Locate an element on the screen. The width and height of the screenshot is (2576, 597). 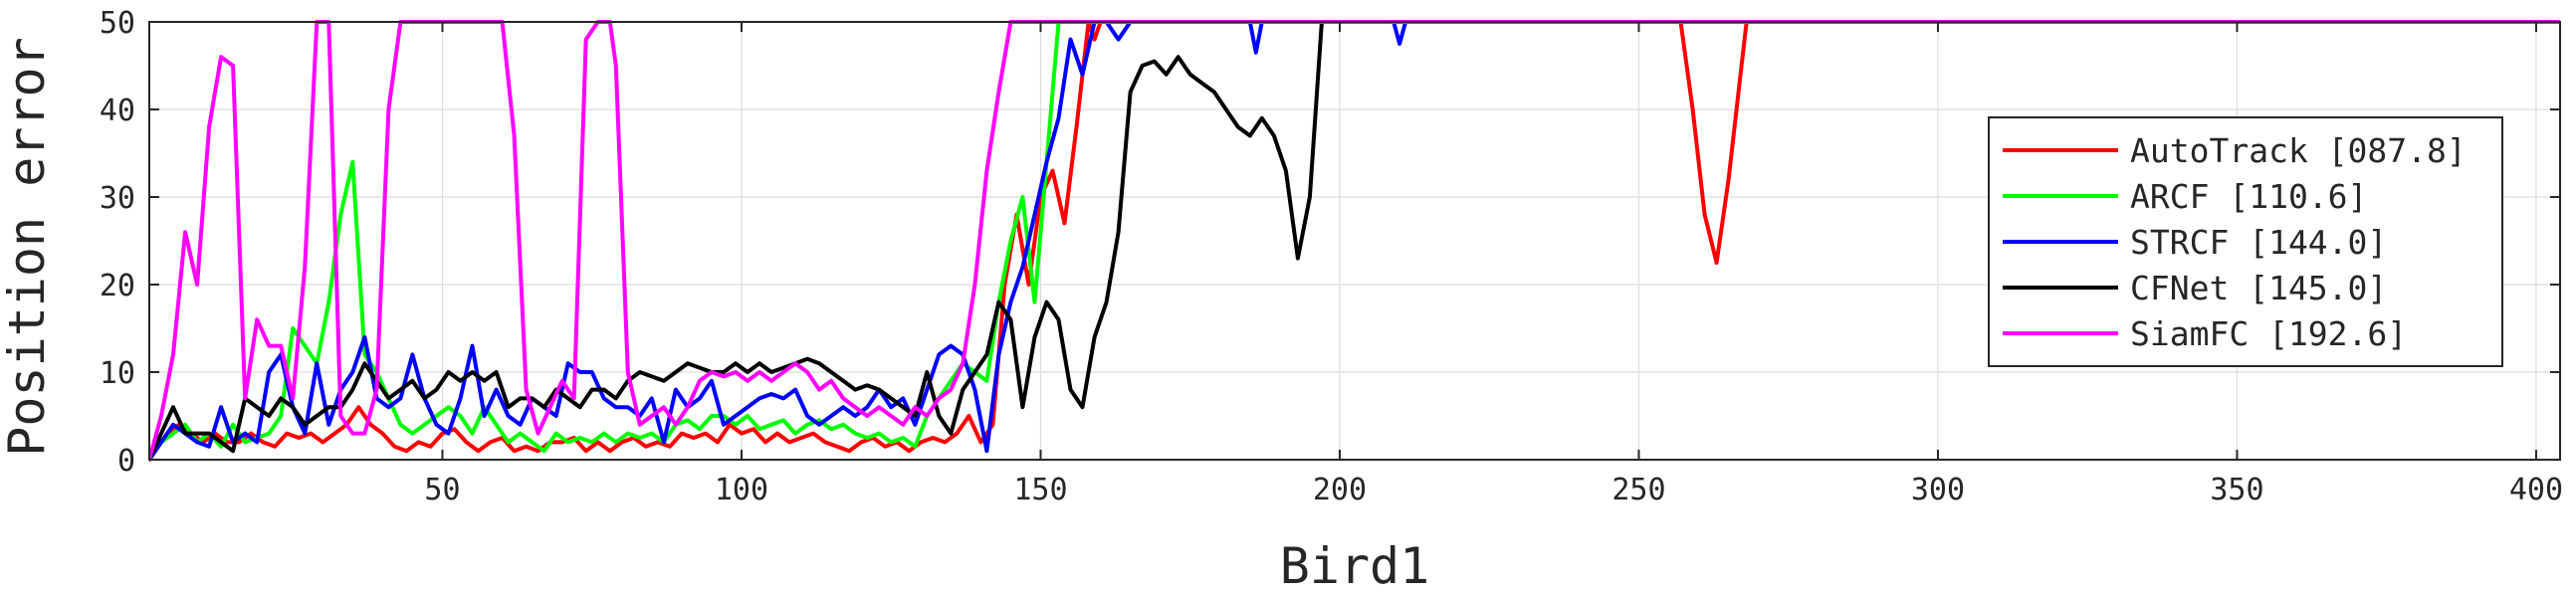
y-tick-label: 10 is located at coordinates (117, 373).